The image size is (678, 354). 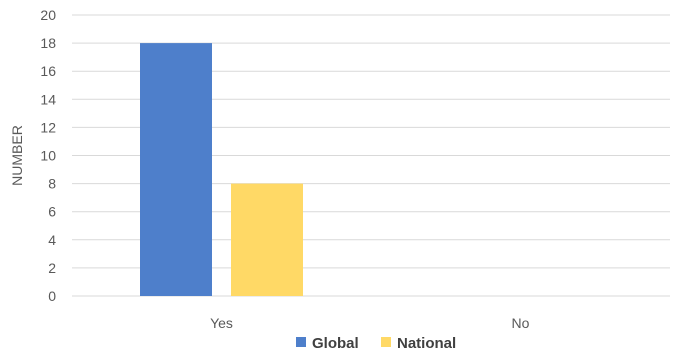 What do you see at coordinates (48, 127) in the screenshot?
I see `y-tick-label: 12` at bounding box center [48, 127].